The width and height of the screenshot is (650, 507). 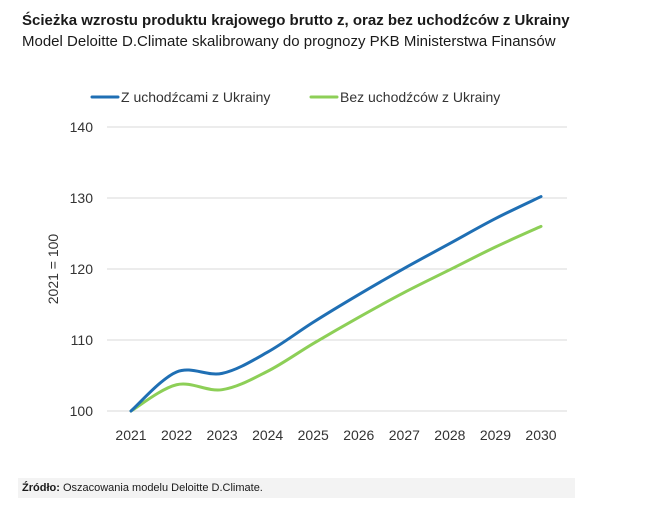 What do you see at coordinates (82, 127) in the screenshot?
I see `y-tick-label: 140` at bounding box center [82, 127].